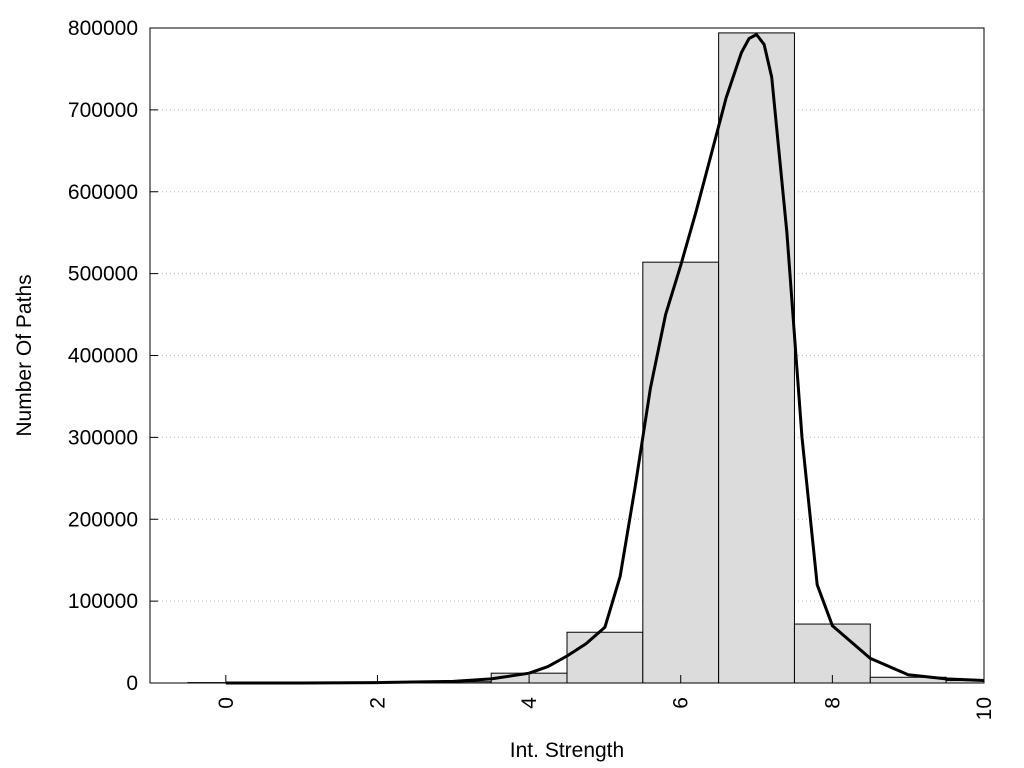  What do you see at coordinates (226, 703) in the screenshot?
I see `x-tick-label: 0` at bounding box center [226, 703].